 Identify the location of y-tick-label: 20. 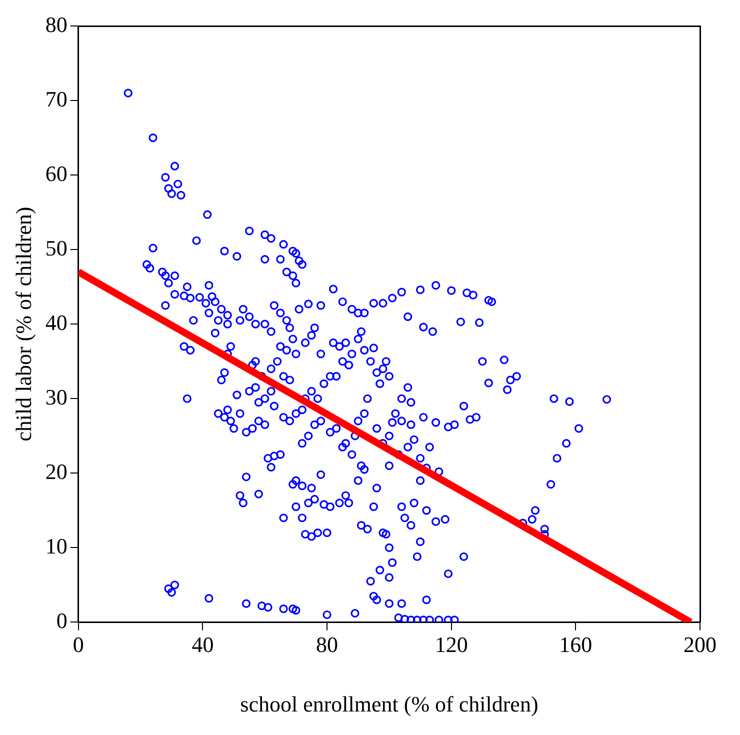
(56, 471).